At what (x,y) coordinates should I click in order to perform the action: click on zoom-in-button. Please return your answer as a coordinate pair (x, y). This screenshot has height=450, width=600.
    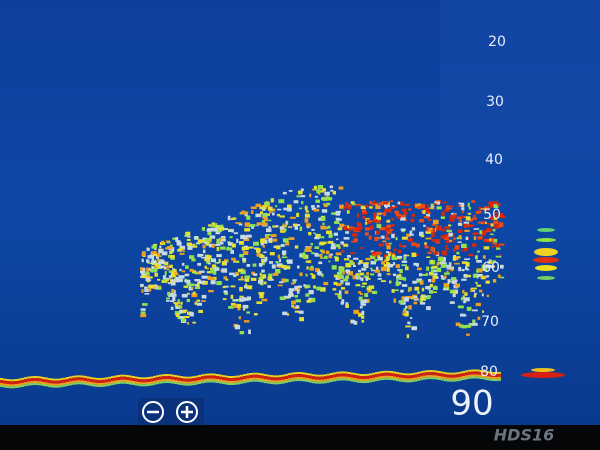
    Looking at the image, I should click on (187, 412).